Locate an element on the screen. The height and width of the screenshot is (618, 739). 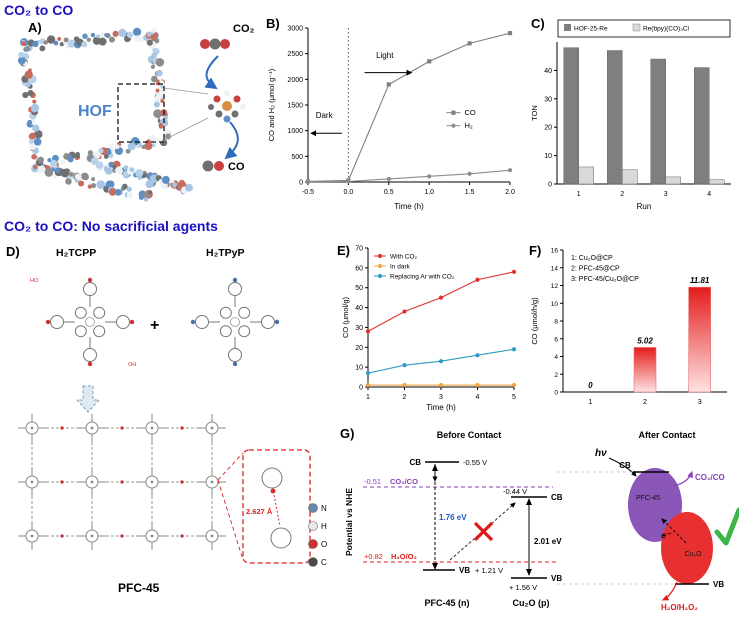
legend-label-h: H is located at coordinates (324, 526).